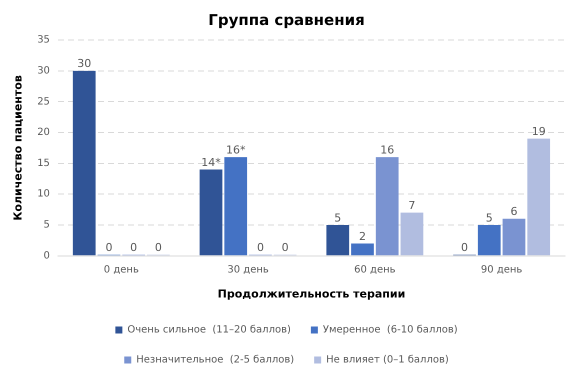  I want to click on y-tick-label: 5, so click(47, 225).